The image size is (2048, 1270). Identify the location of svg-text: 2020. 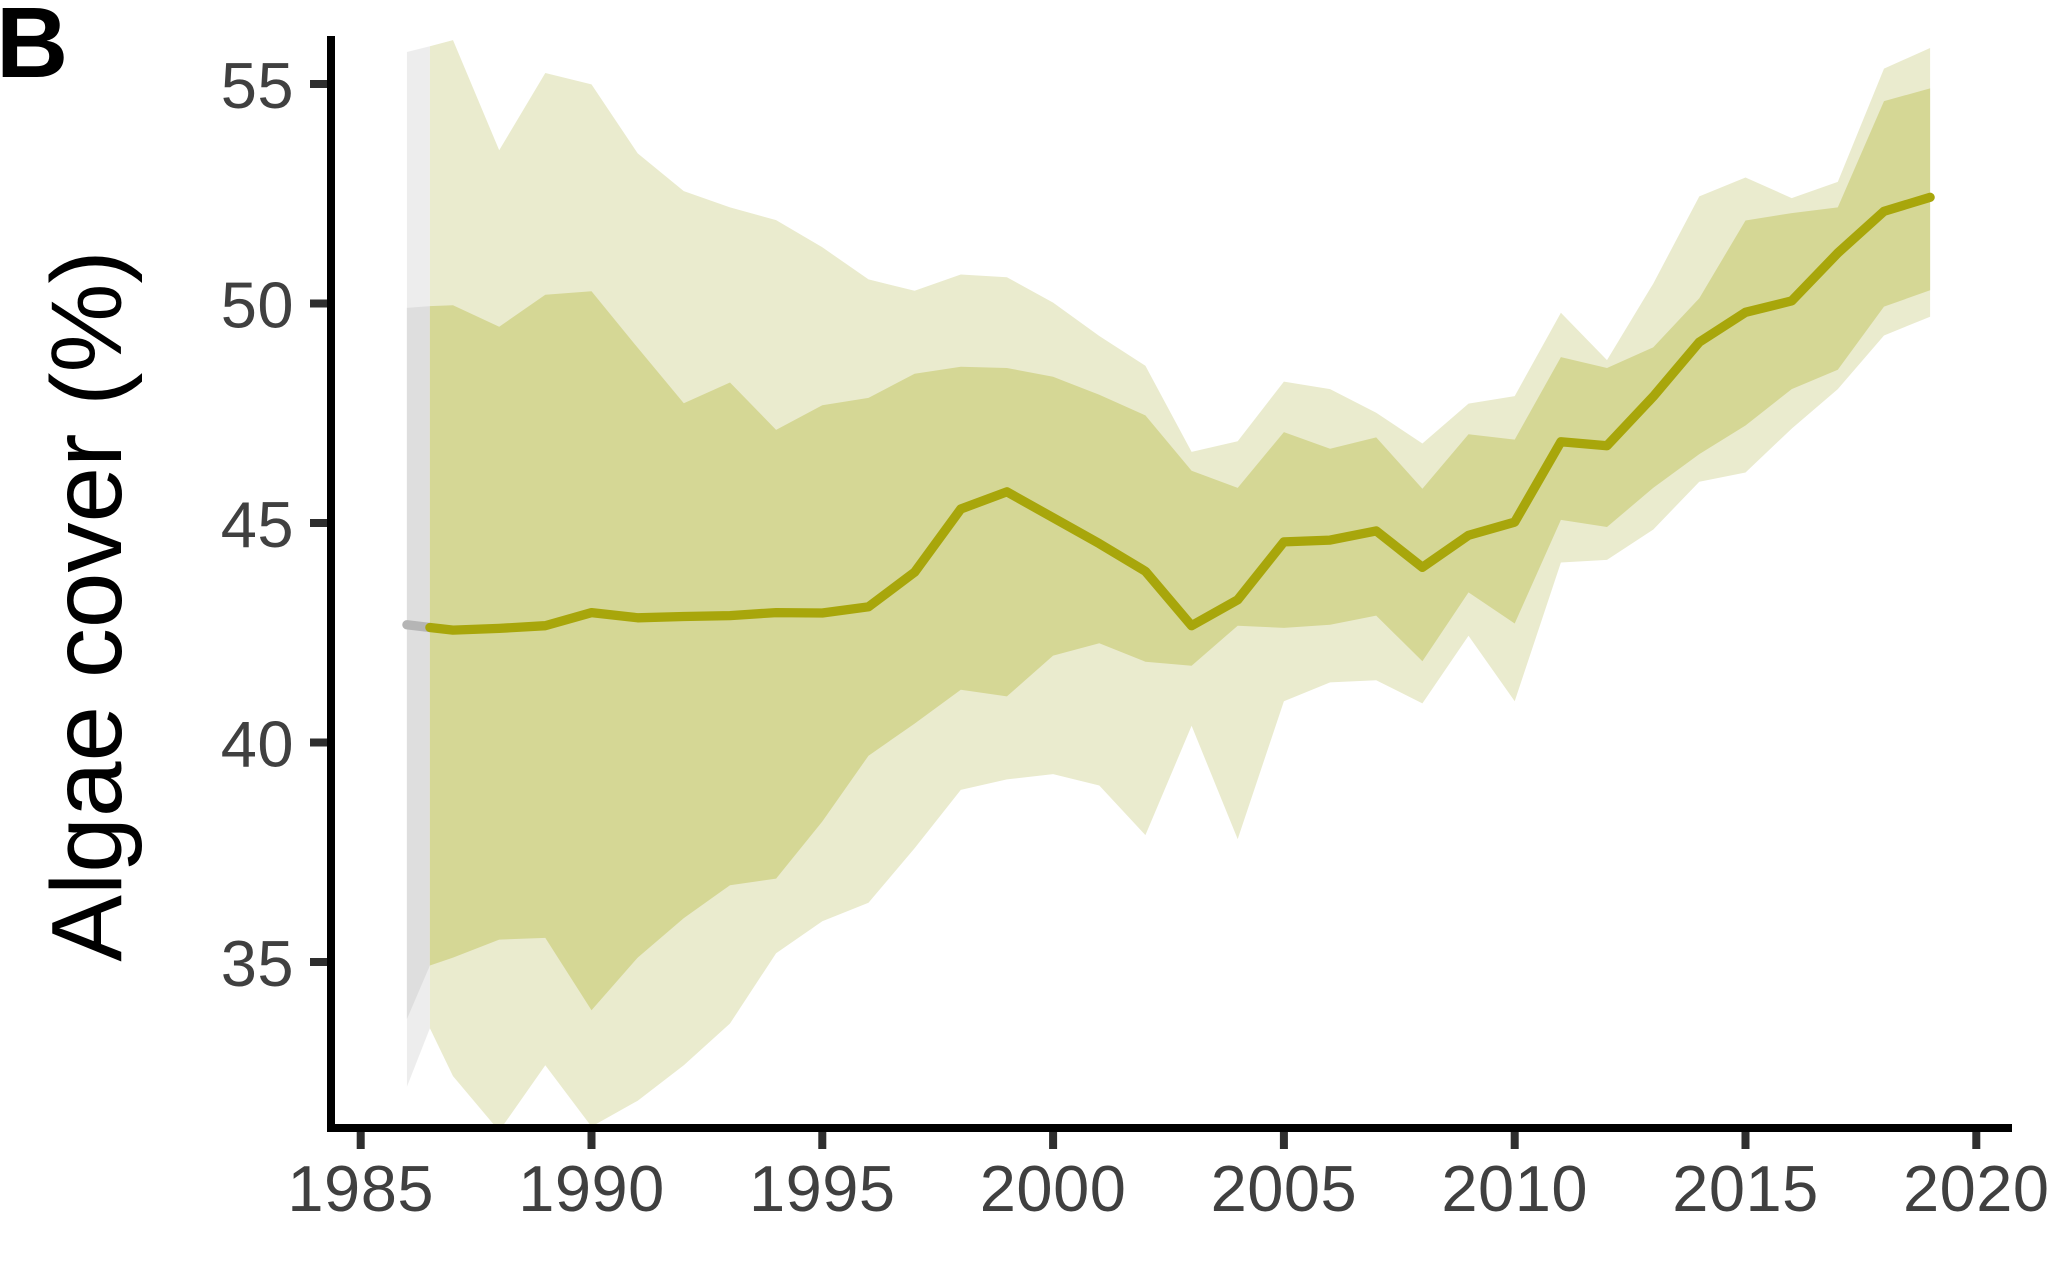
(1975, 1188).